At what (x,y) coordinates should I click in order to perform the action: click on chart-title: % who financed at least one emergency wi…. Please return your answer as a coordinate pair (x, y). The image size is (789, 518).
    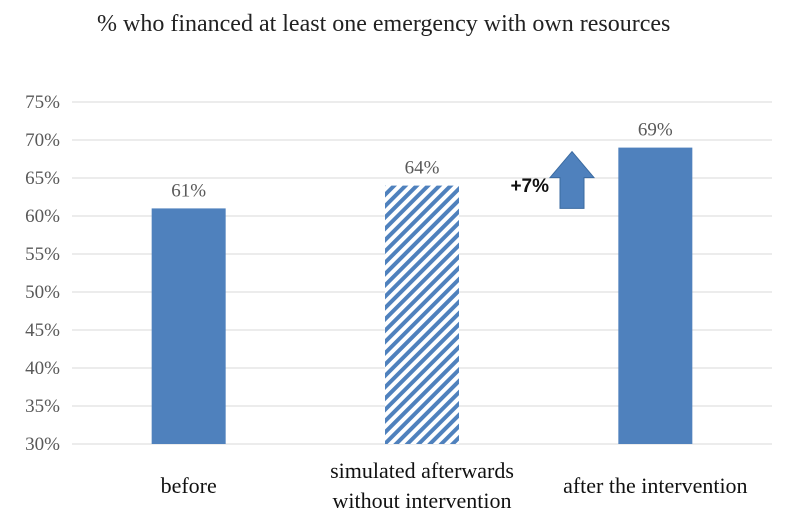
    Looking at the image, I should click on (384, 24).